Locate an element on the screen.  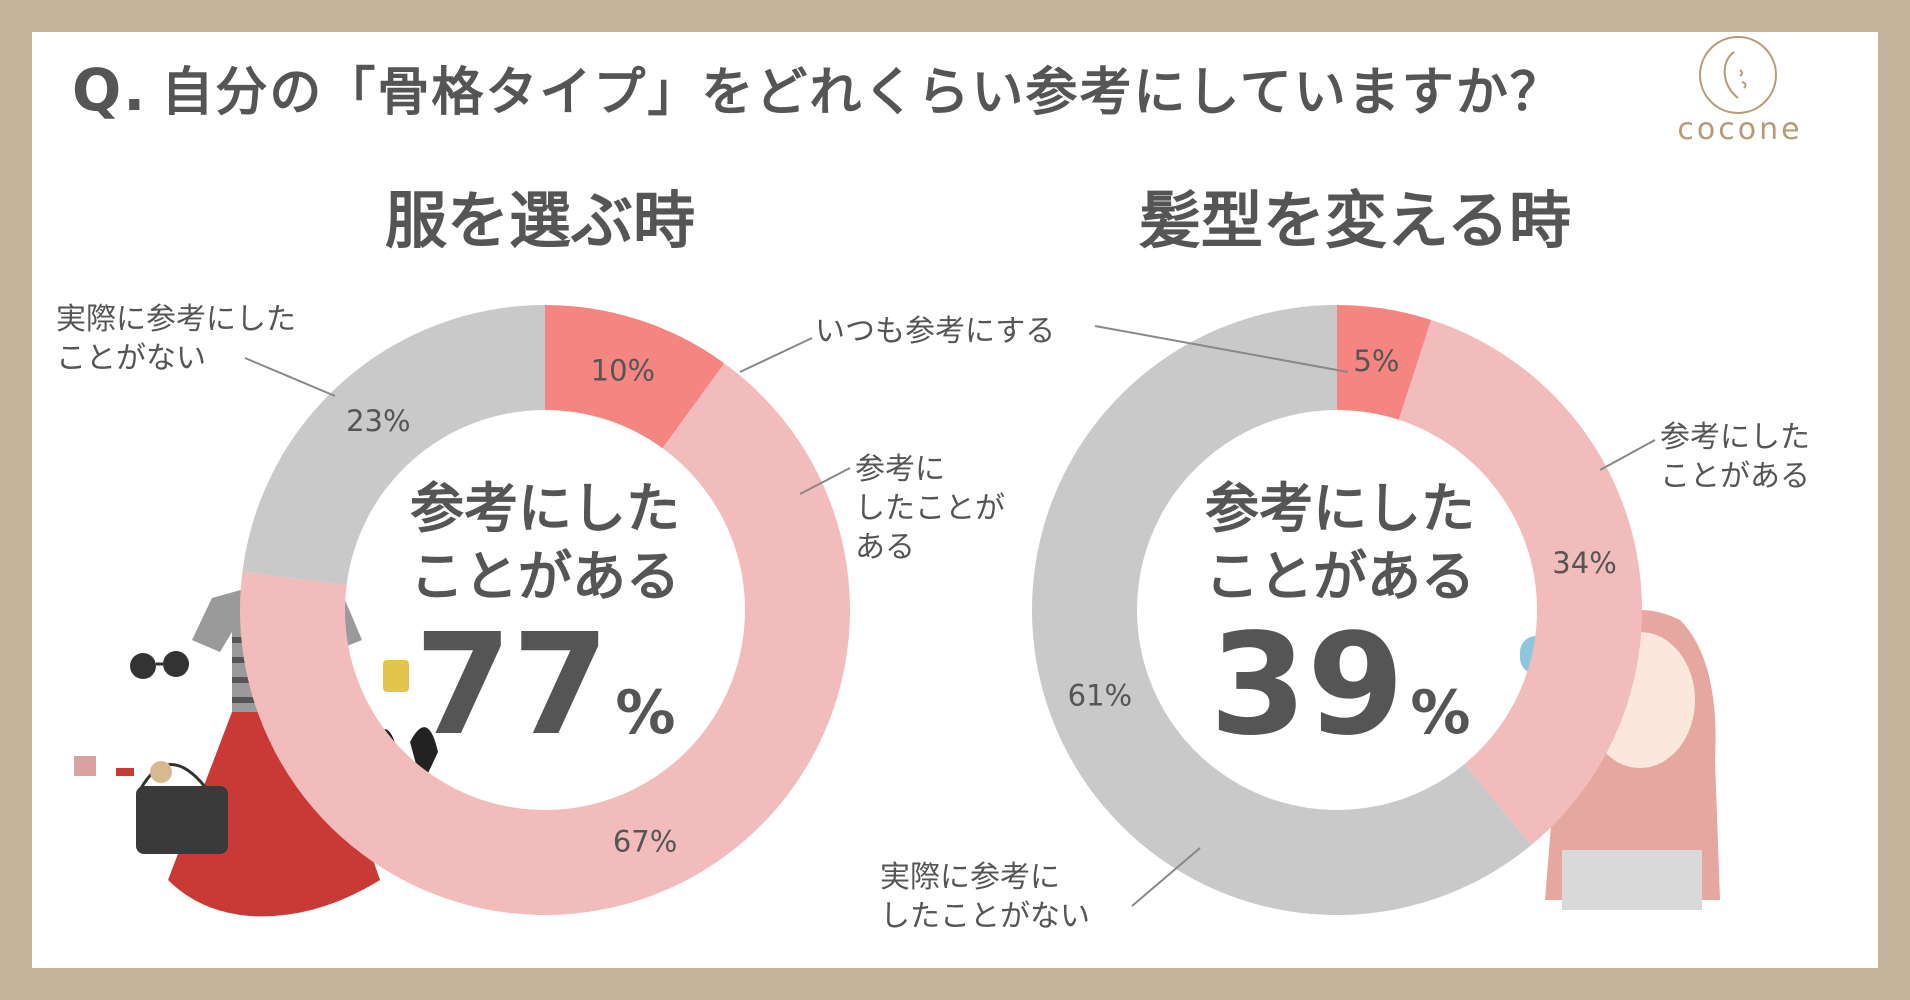
chart-2-callout-never: 実際に参考に したことがない is located at coordinates (985, 897).